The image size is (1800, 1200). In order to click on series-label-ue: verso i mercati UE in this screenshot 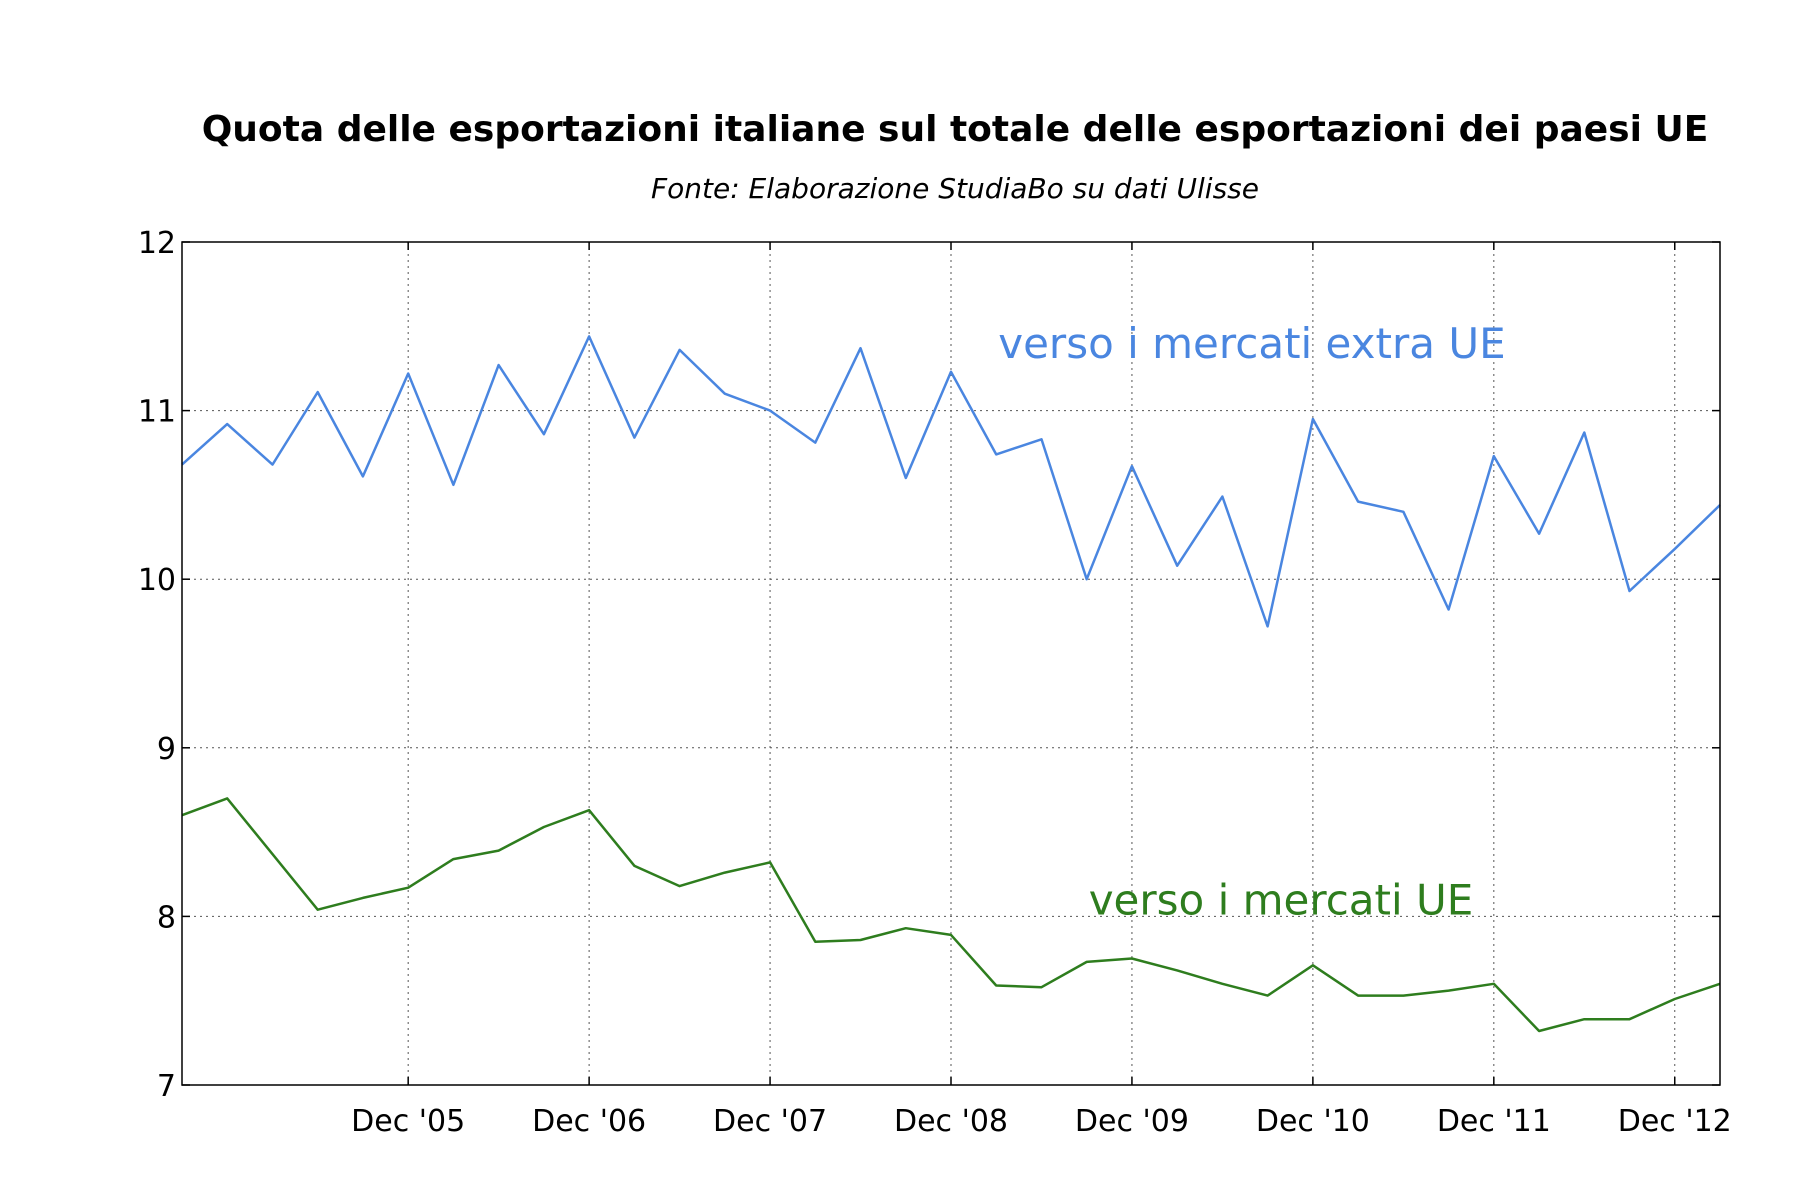, I will do `click(1281, 900)`.